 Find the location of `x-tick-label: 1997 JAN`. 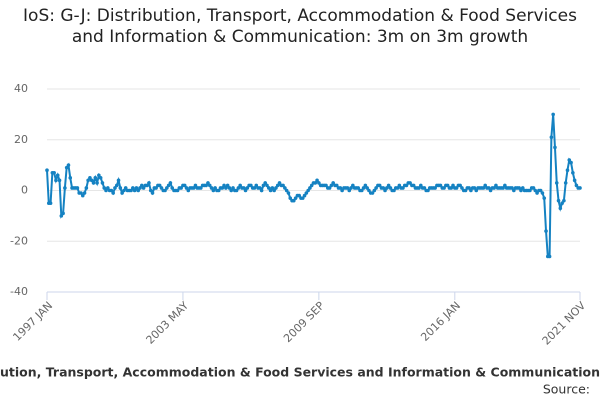

x-tick-label: 1997 JAN is located at coordinates (32, 321).